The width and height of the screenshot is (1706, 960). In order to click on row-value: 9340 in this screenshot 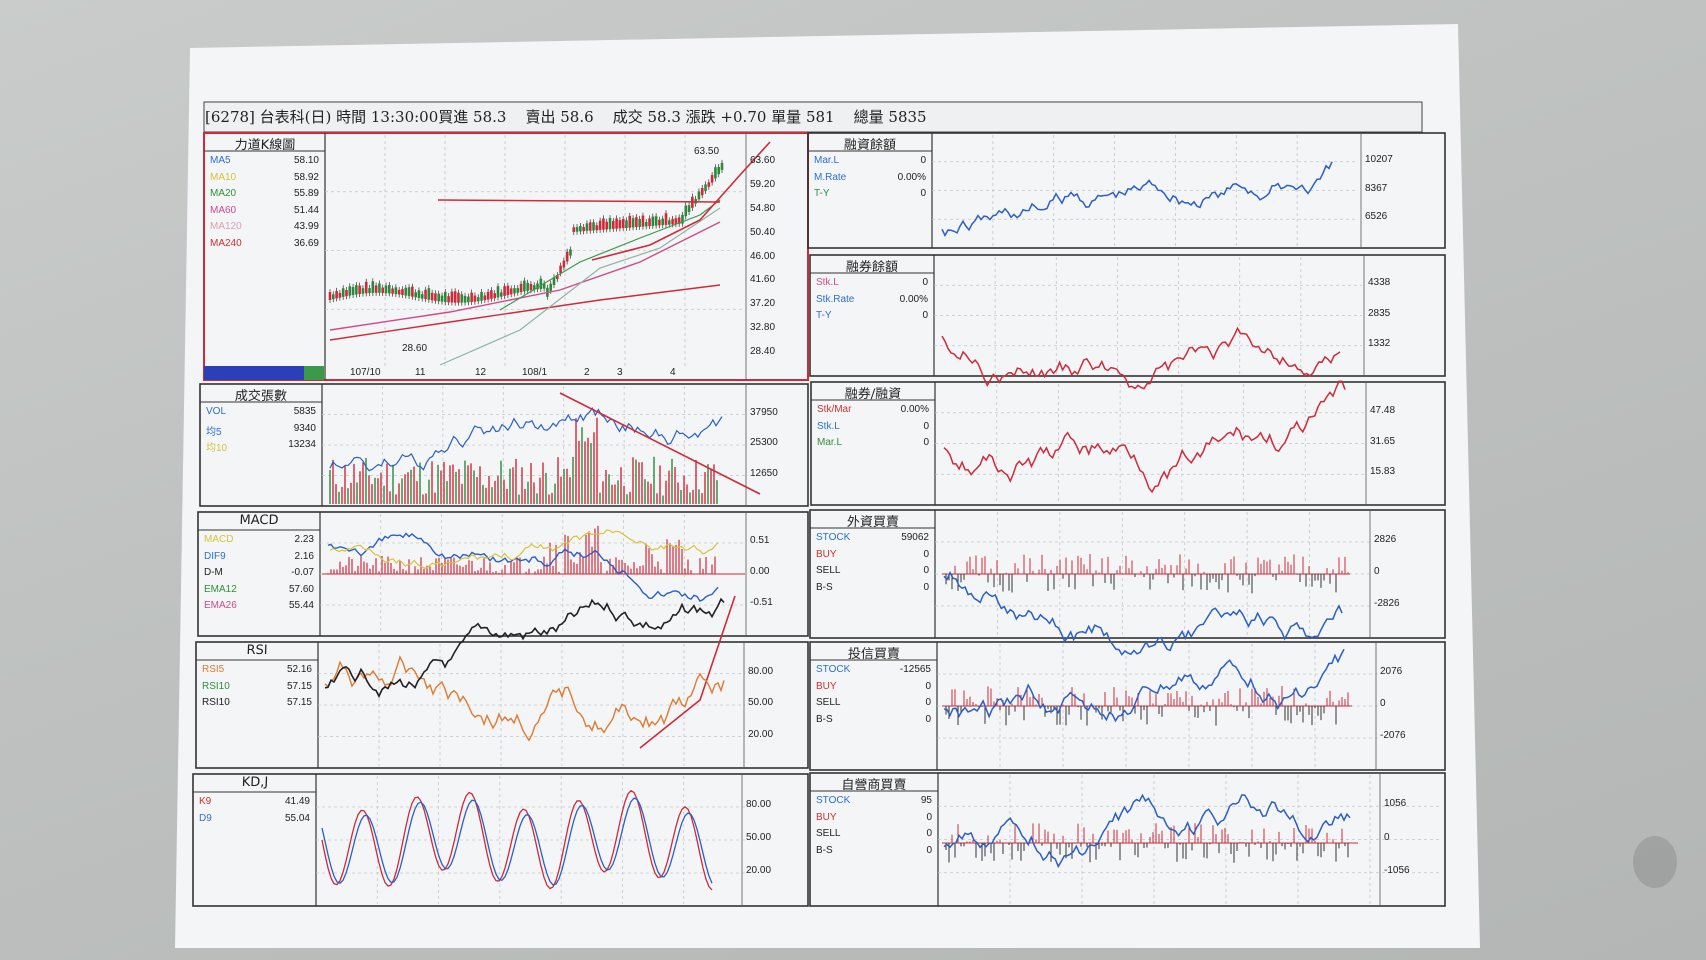, I will do `click(304, 428)`.